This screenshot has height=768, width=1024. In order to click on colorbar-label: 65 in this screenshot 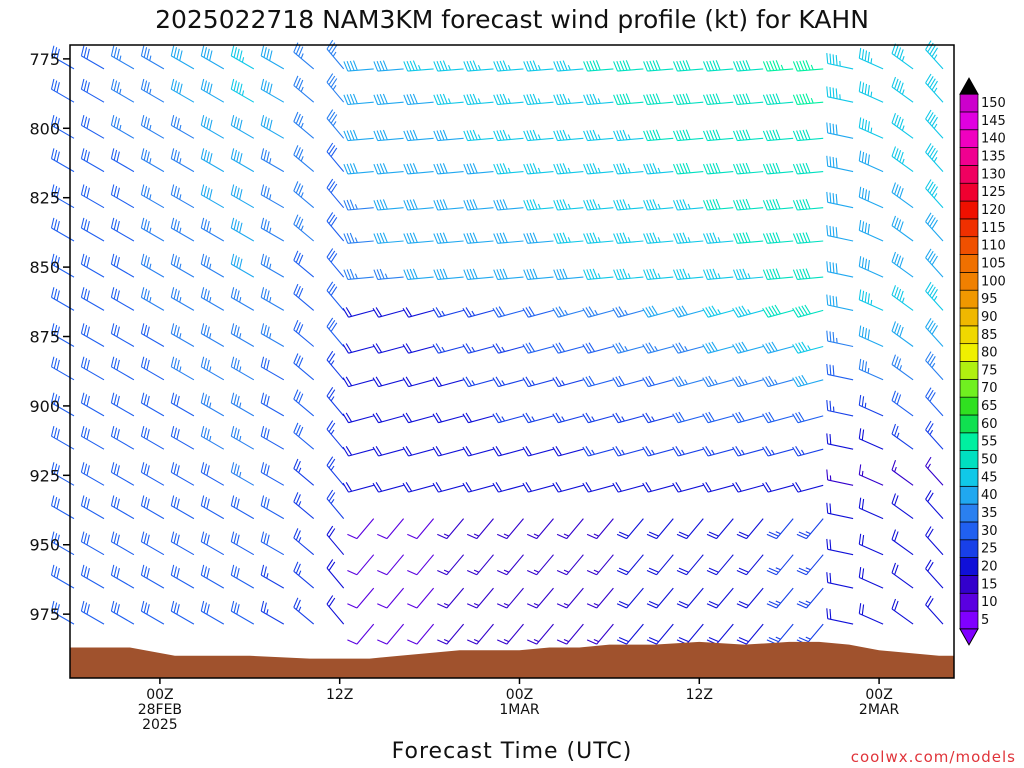, I will do `click(989, 406)`.